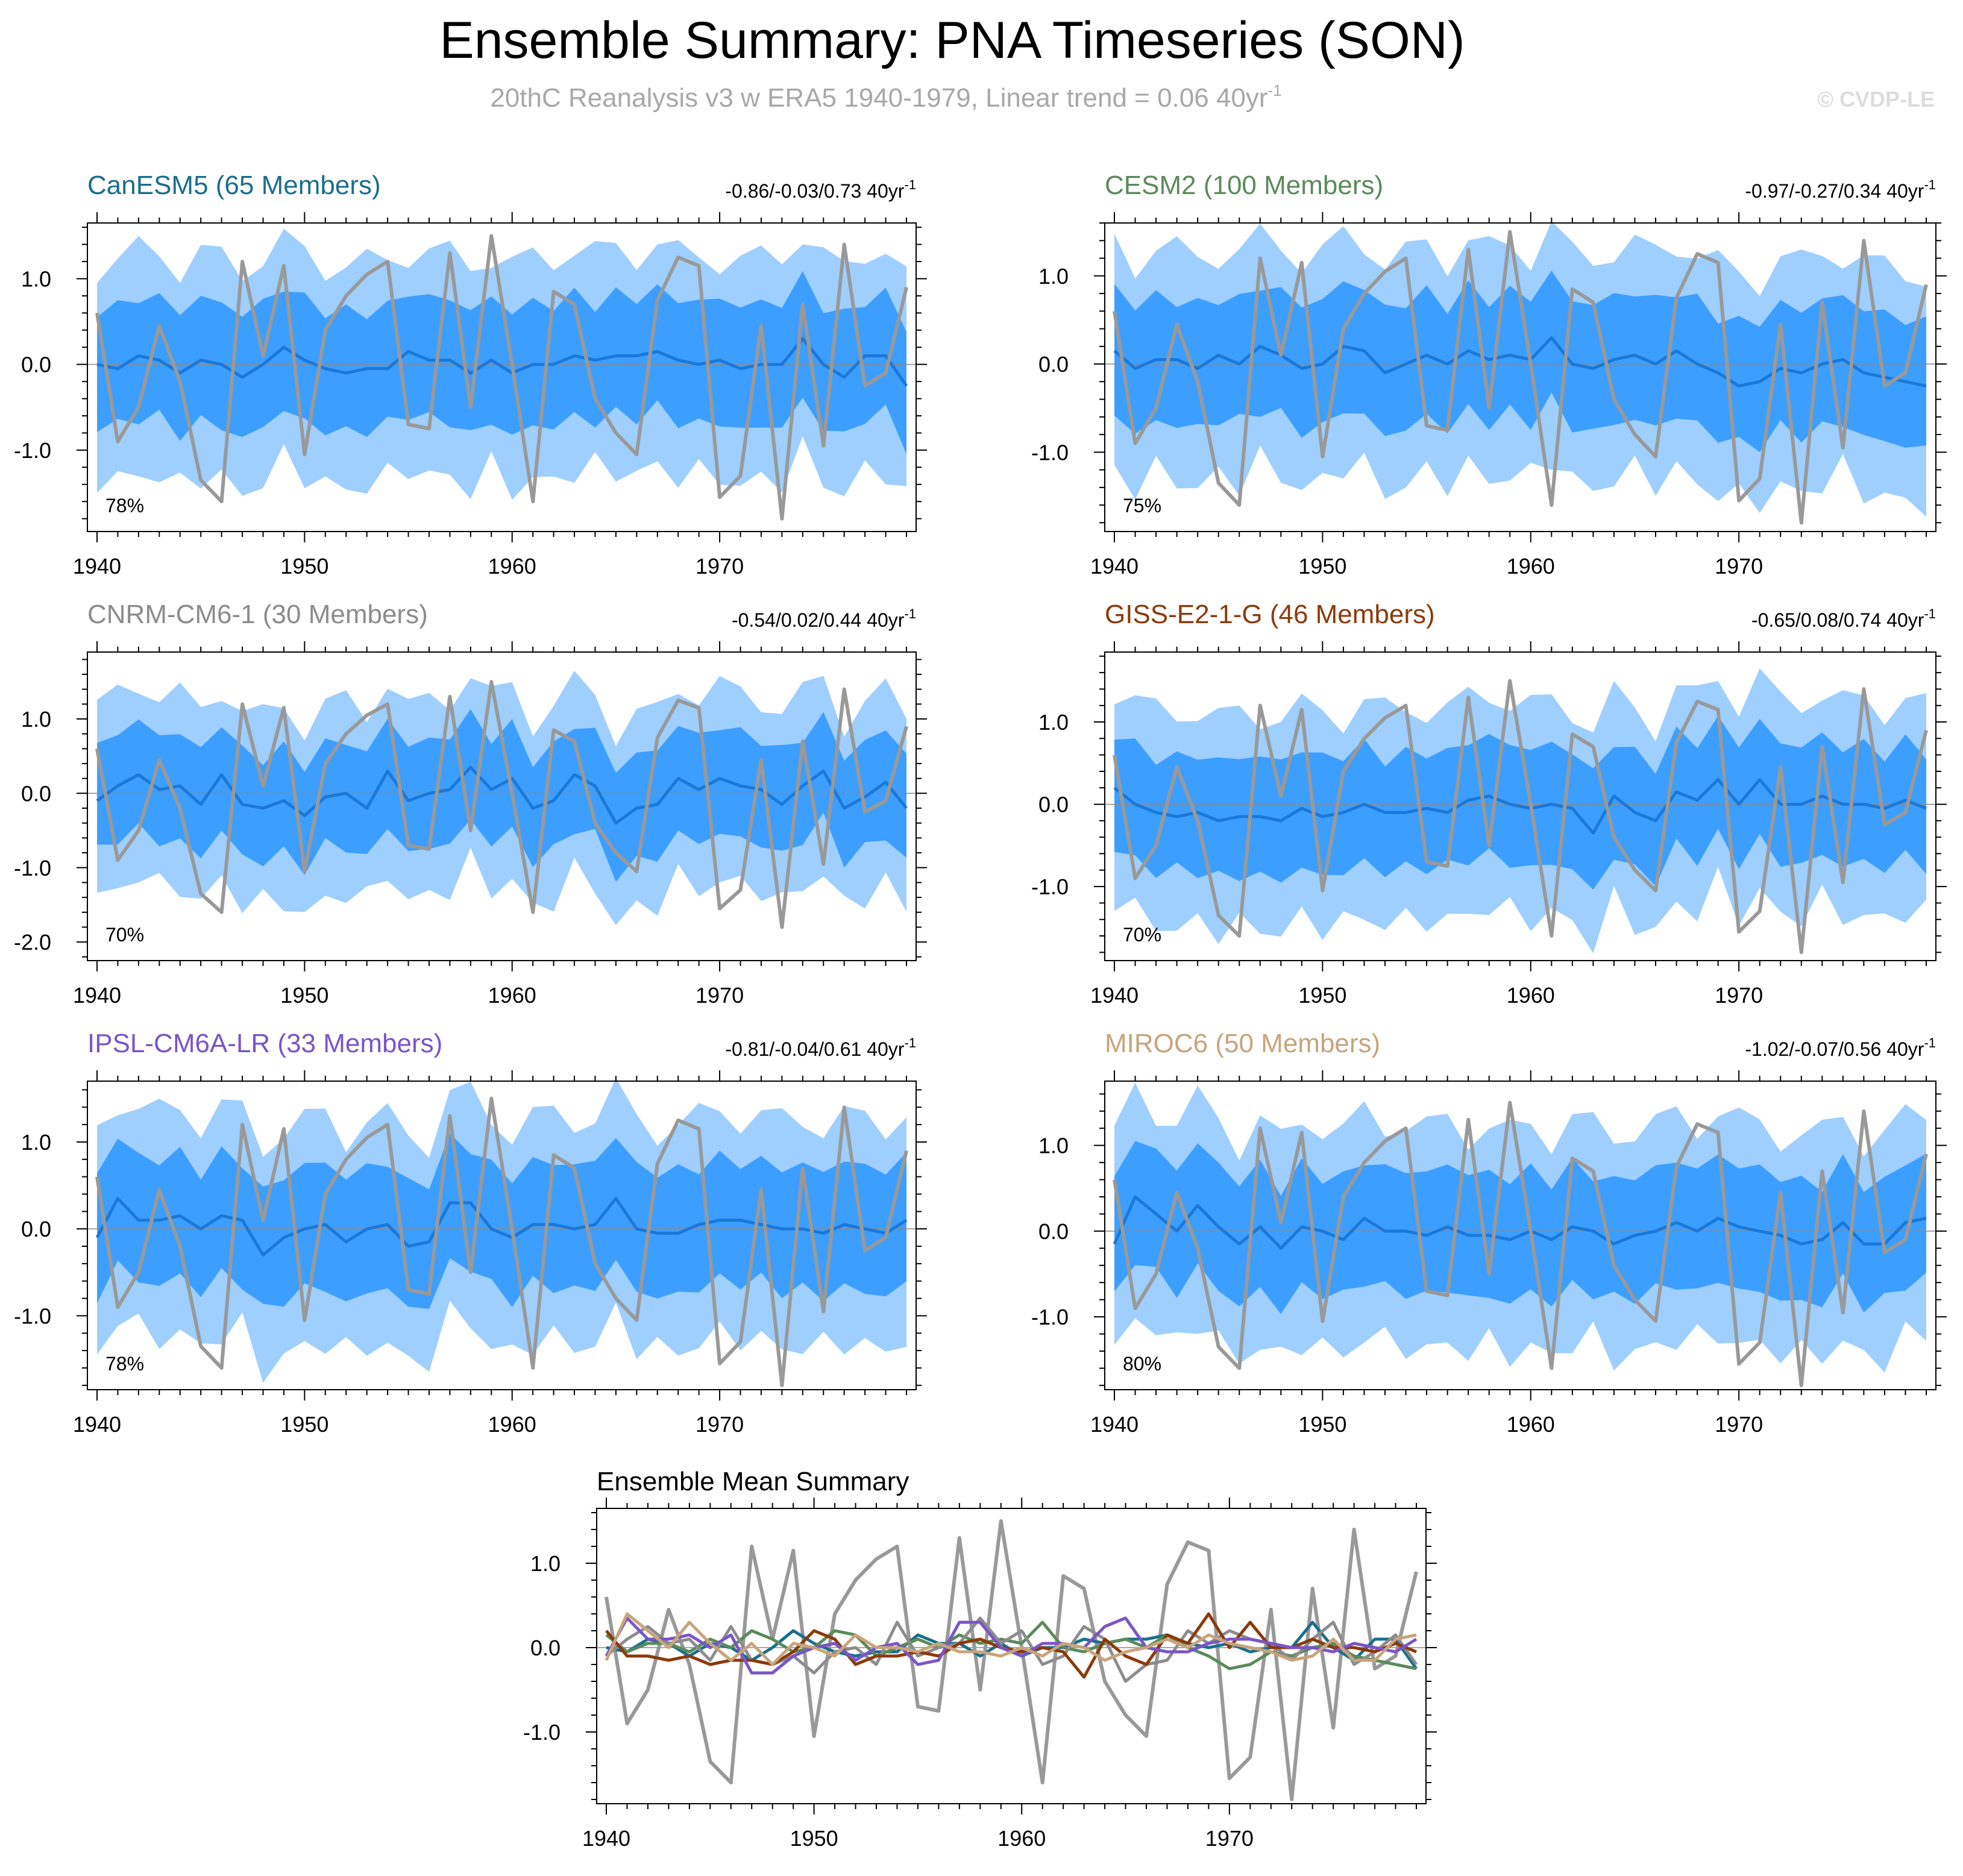 Image resolution: width=1963 pixels, height=1876 pixels. What do you see at coordinates (1840, 189) in the screenshot?
I see `trend-label: -0.97/-0.27/0.34 40yr-1` at bounding box center [1840, 189].